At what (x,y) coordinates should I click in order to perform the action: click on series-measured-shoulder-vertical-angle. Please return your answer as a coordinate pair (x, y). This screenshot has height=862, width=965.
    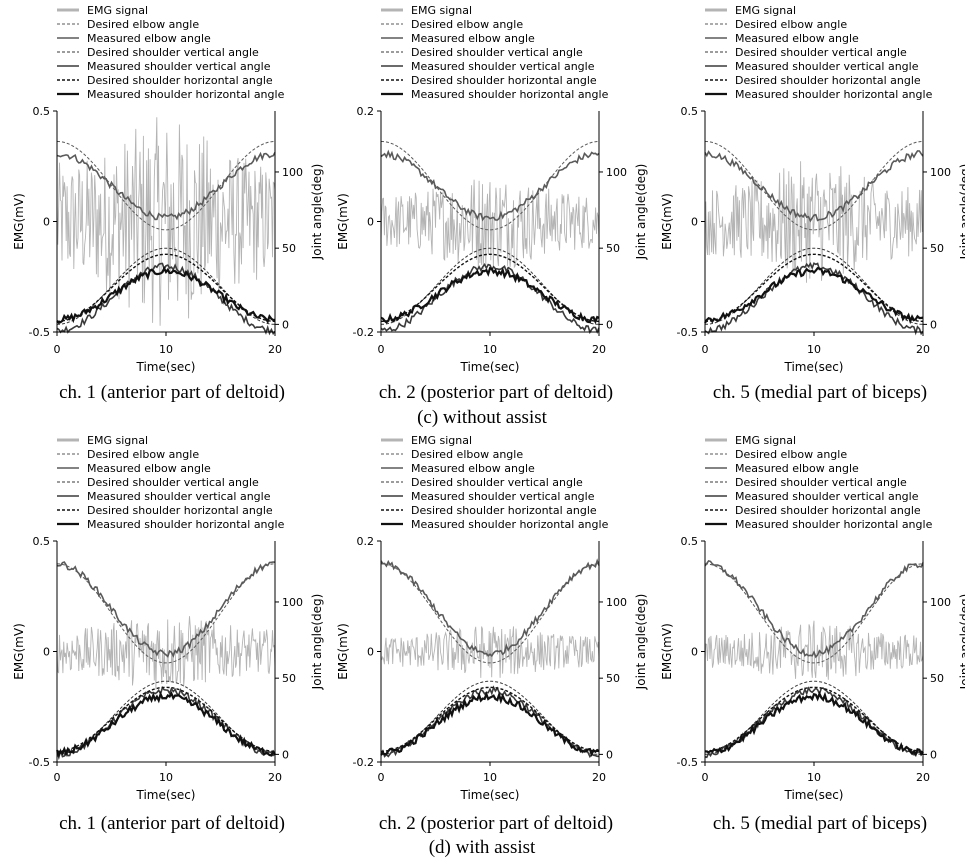
    Looking at the image, I should click on (814, 299).